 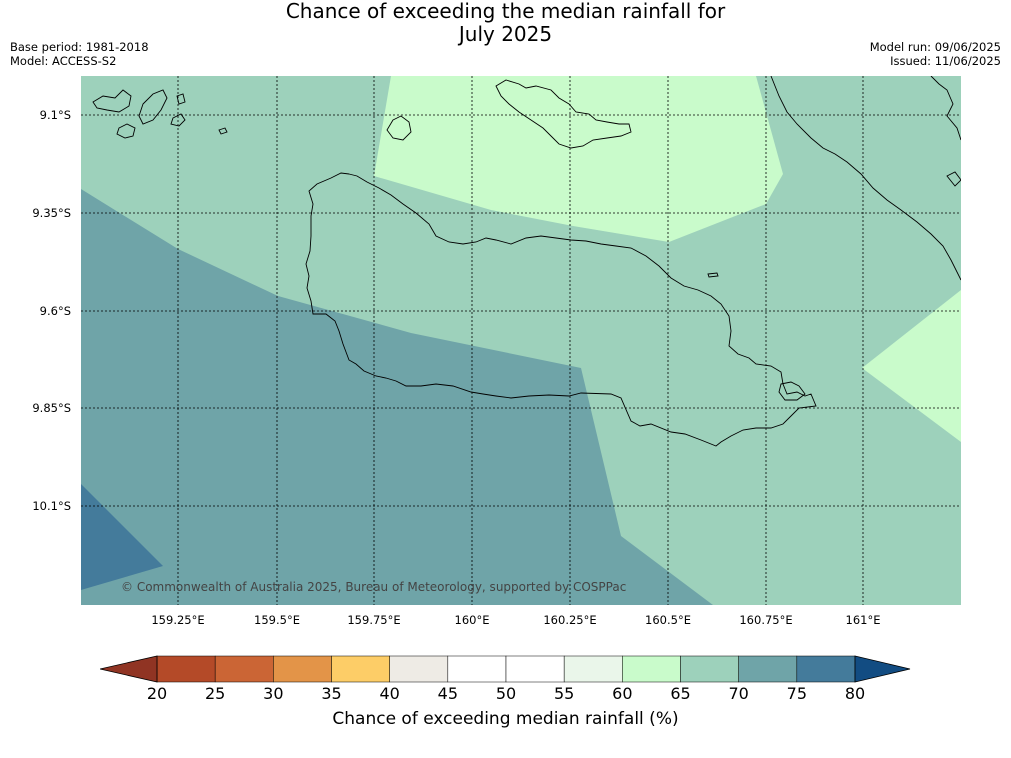 I want to click on longitude-label: 159.75°E, so click(x=374, y=620).